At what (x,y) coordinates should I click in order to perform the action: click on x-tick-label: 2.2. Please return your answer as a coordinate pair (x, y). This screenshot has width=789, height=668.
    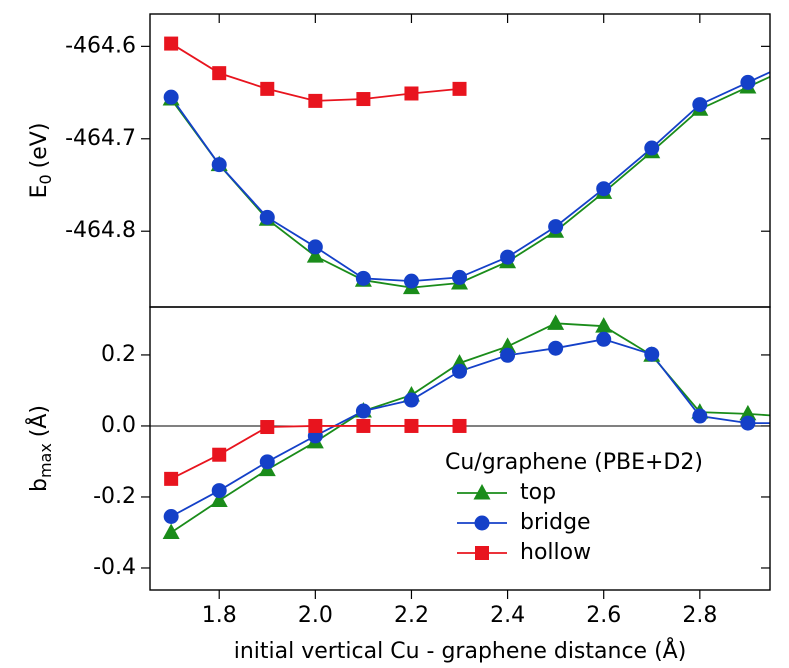
    Looking at the image, I should click on (411, 615).